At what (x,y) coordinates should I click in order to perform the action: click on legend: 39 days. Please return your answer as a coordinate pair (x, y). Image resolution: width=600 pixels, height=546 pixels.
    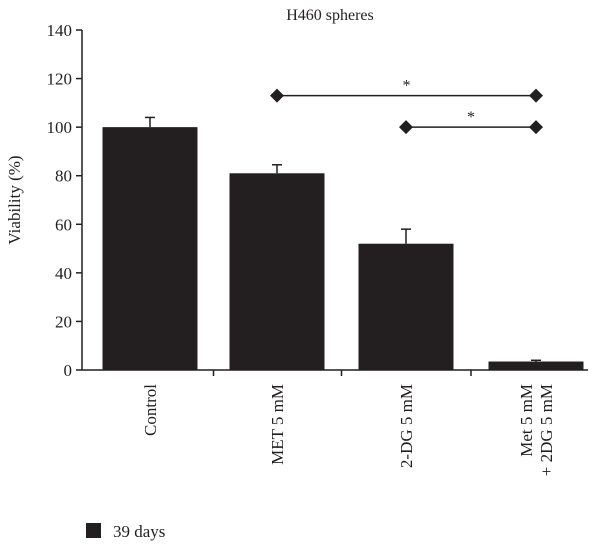
    Looking at the image, I should click on (125, 531).